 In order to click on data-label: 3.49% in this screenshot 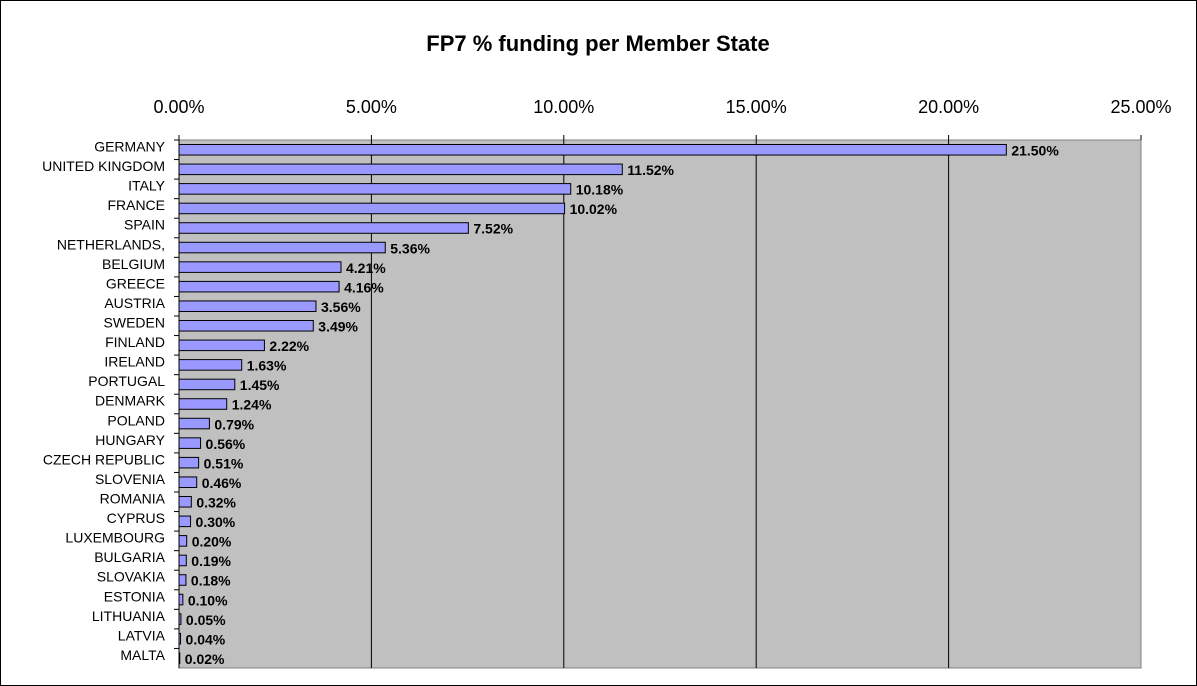, I will do `click(338, 326)`.